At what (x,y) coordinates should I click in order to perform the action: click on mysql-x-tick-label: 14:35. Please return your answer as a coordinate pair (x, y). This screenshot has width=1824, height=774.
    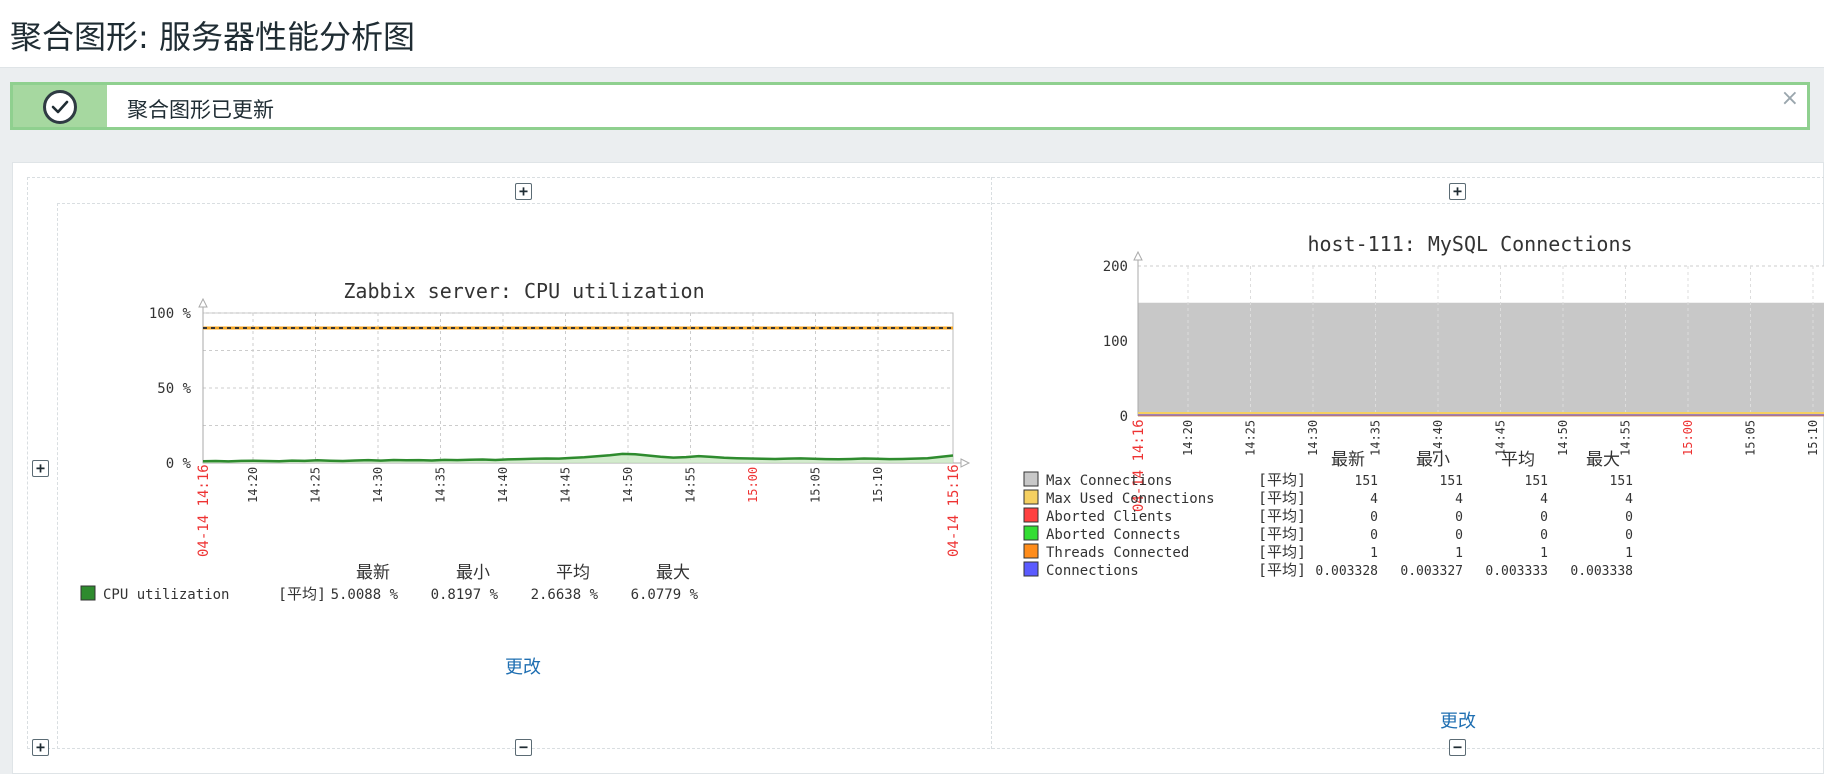
    Looking at the image, I should click on (1376, 438).